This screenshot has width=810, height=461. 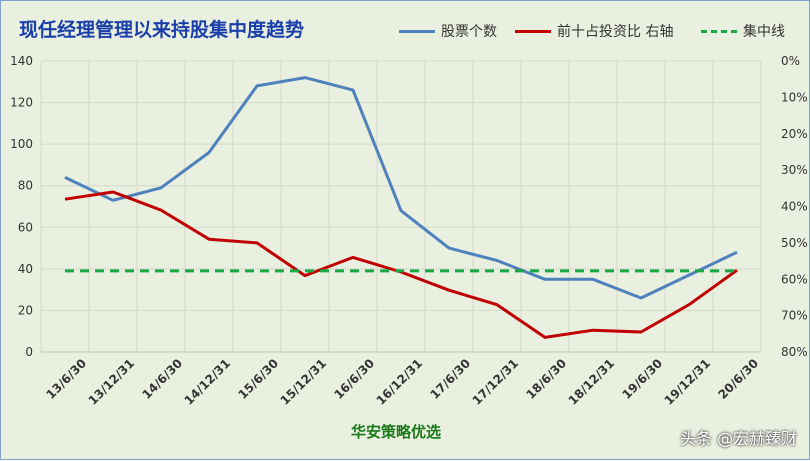 I want to click on y-right-tick-label: 10%, so click(x=794, y=97).